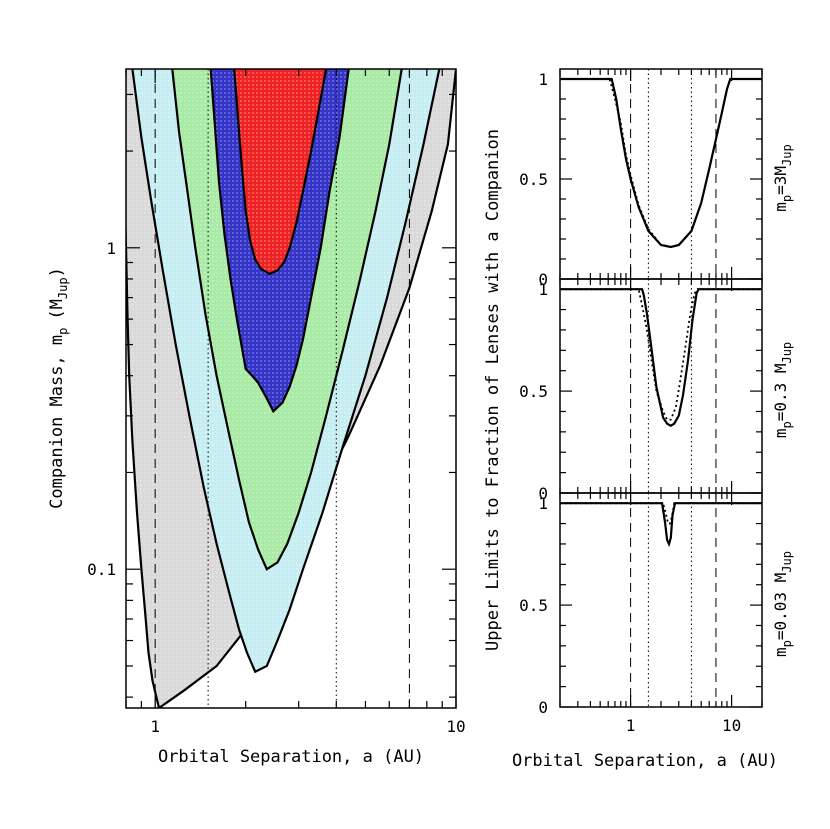 This screenshot has width=830, height=829. I want to click on panel-3-y-tick-label: 0.5, so click(533, 605).